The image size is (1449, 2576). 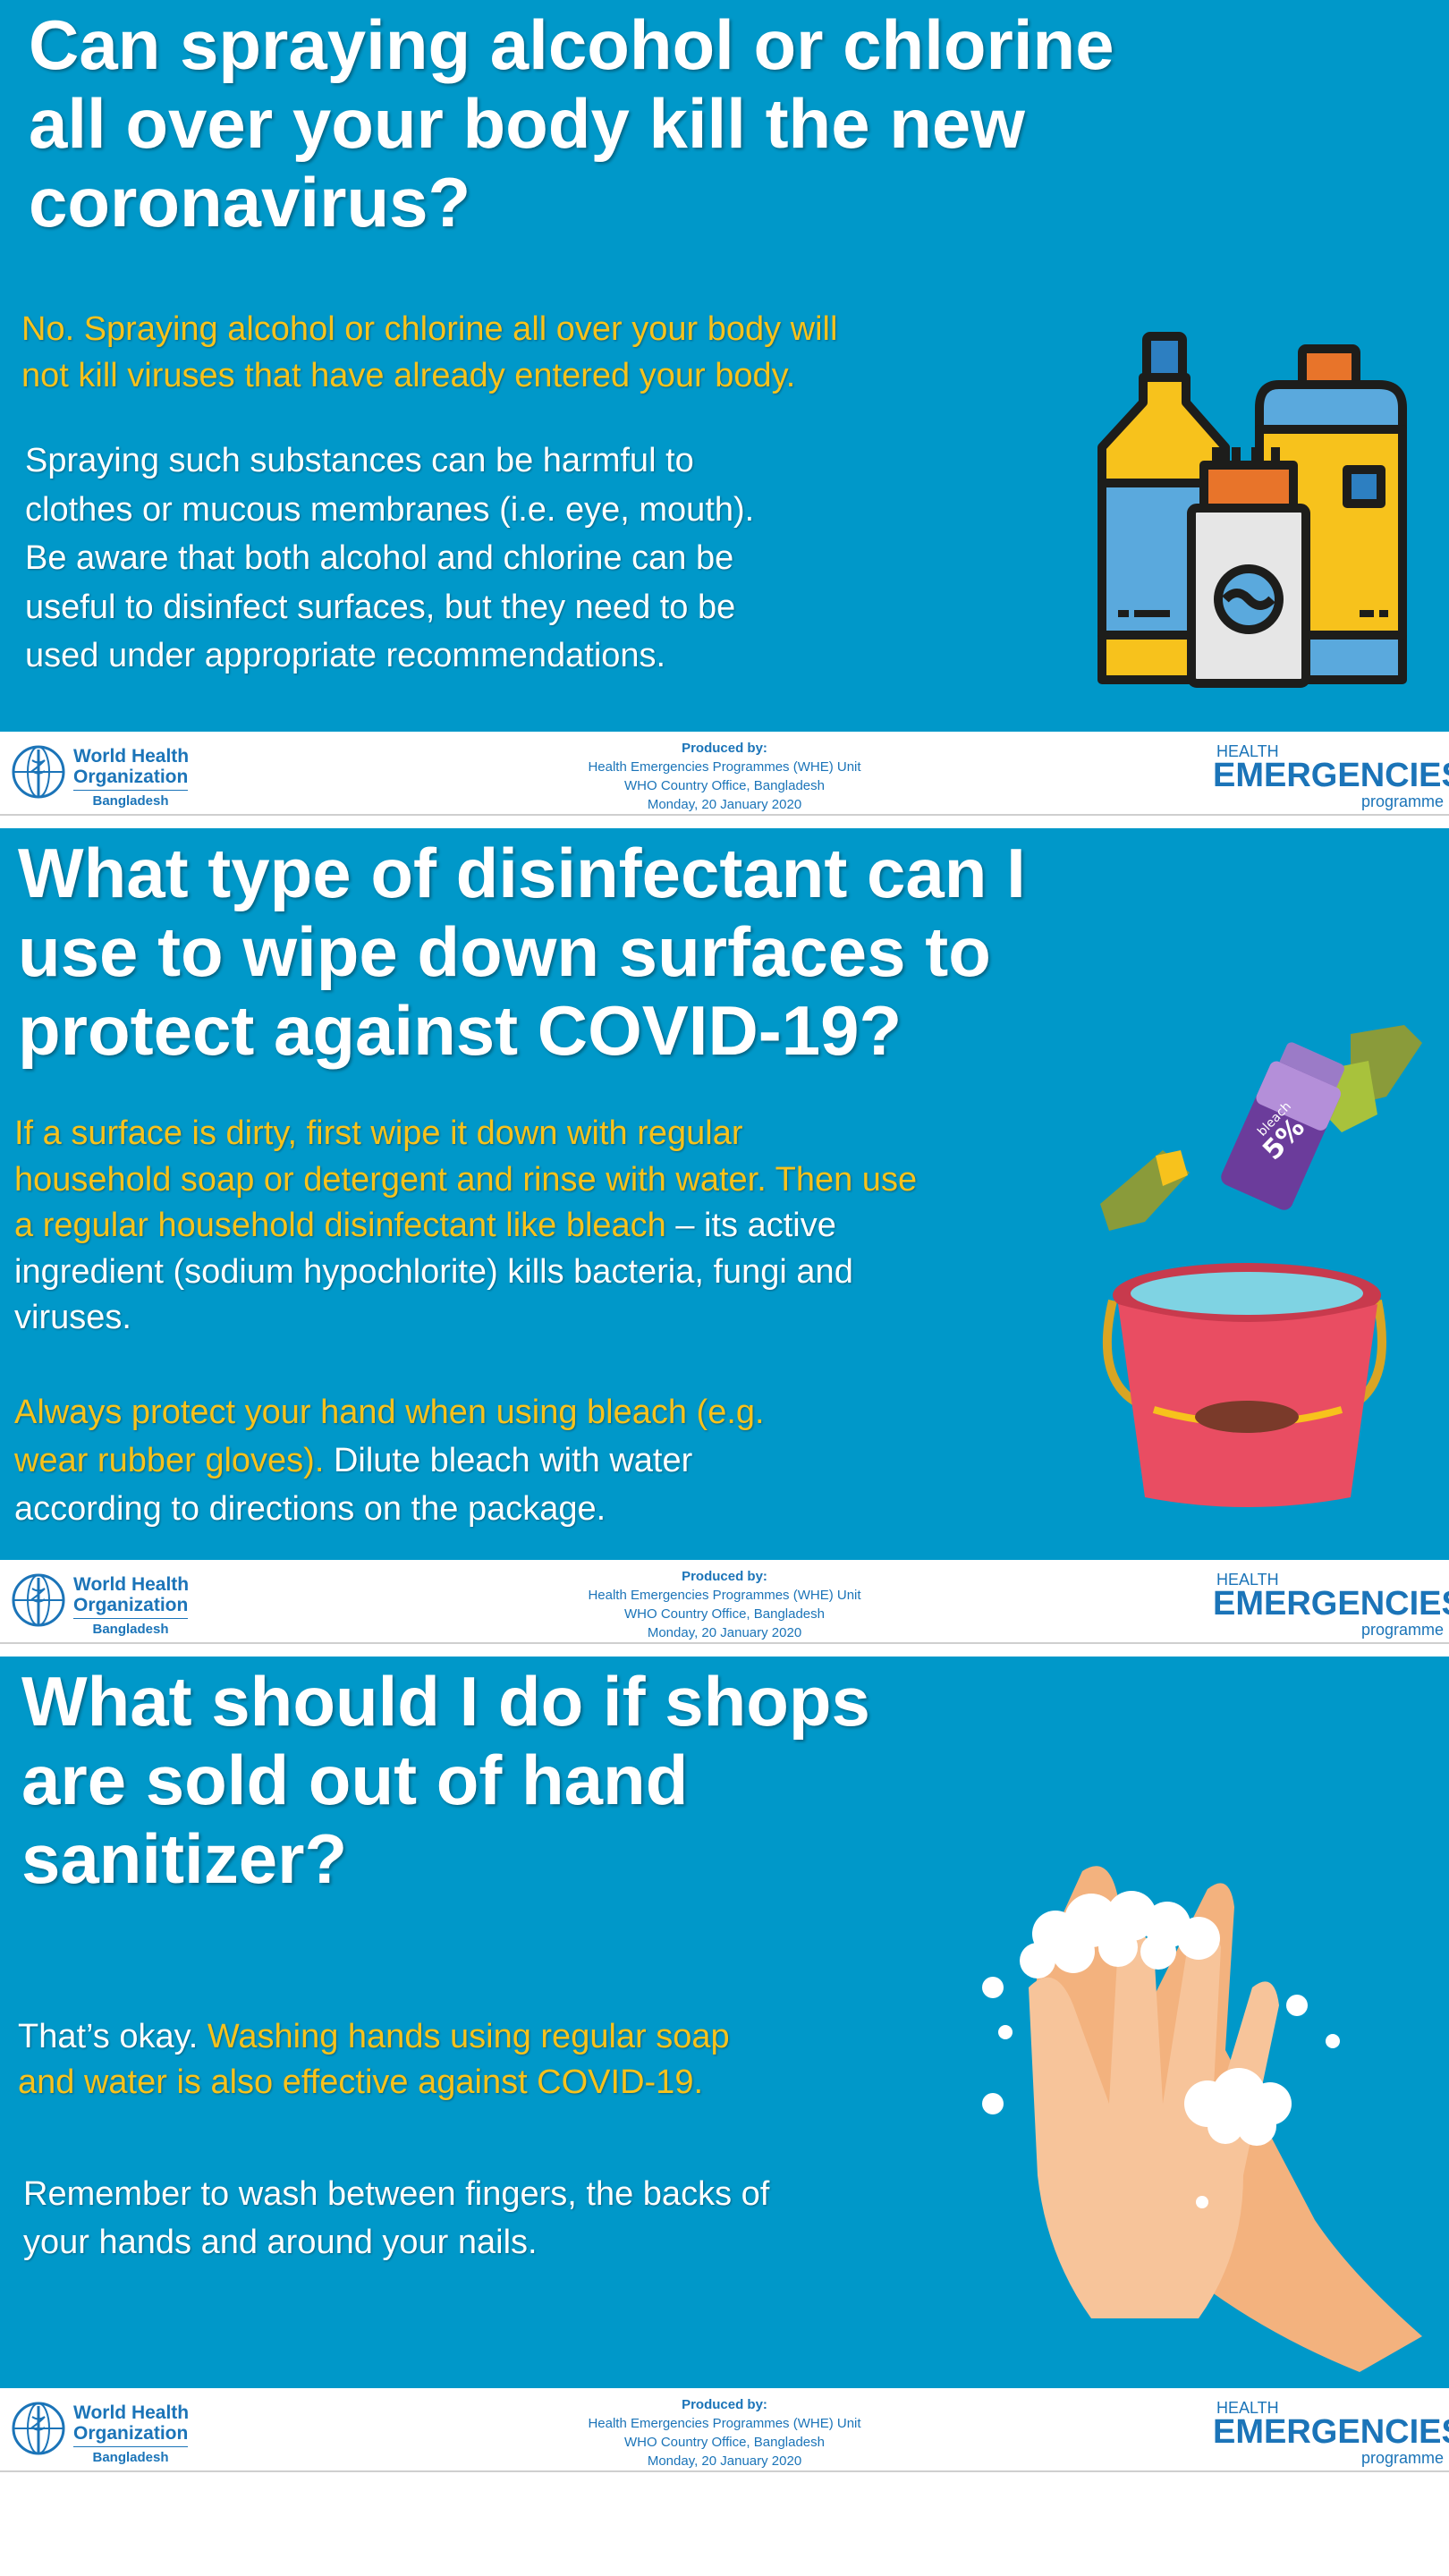 What do you see at coordinates (249, 202) in the screenshot?
I see `title-line: coronavirus?` at bounding box center [249, 202].